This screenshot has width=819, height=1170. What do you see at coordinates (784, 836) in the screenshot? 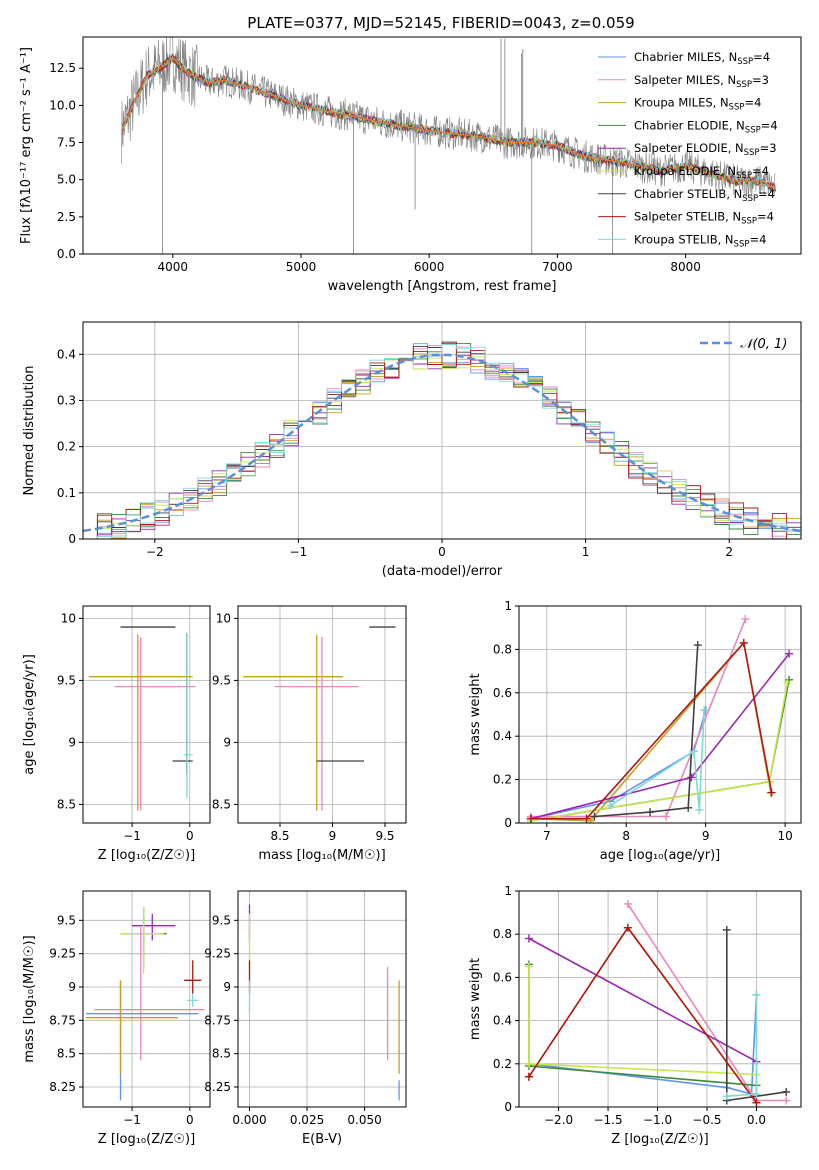
I see `x-tick-label: 10` at bounding box center [784, 836].